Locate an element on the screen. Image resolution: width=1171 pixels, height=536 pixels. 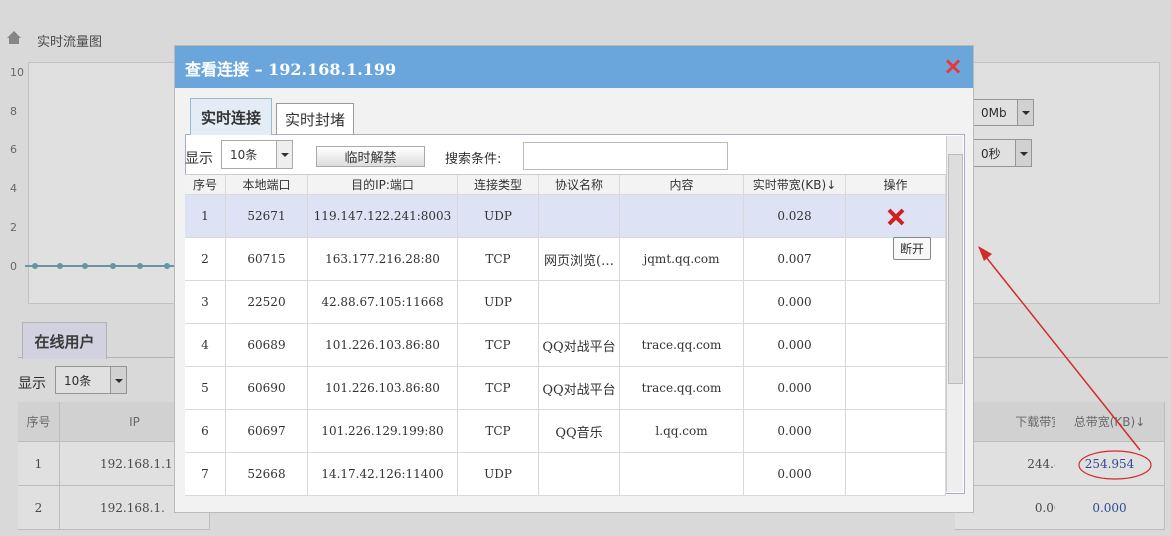
table-cell: 6 is located at coordinates (205, 431).